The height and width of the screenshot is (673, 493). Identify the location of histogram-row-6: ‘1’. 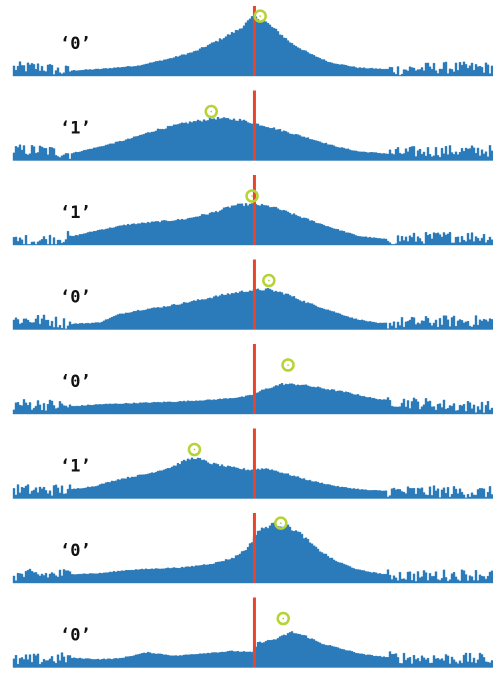
(252, 463).